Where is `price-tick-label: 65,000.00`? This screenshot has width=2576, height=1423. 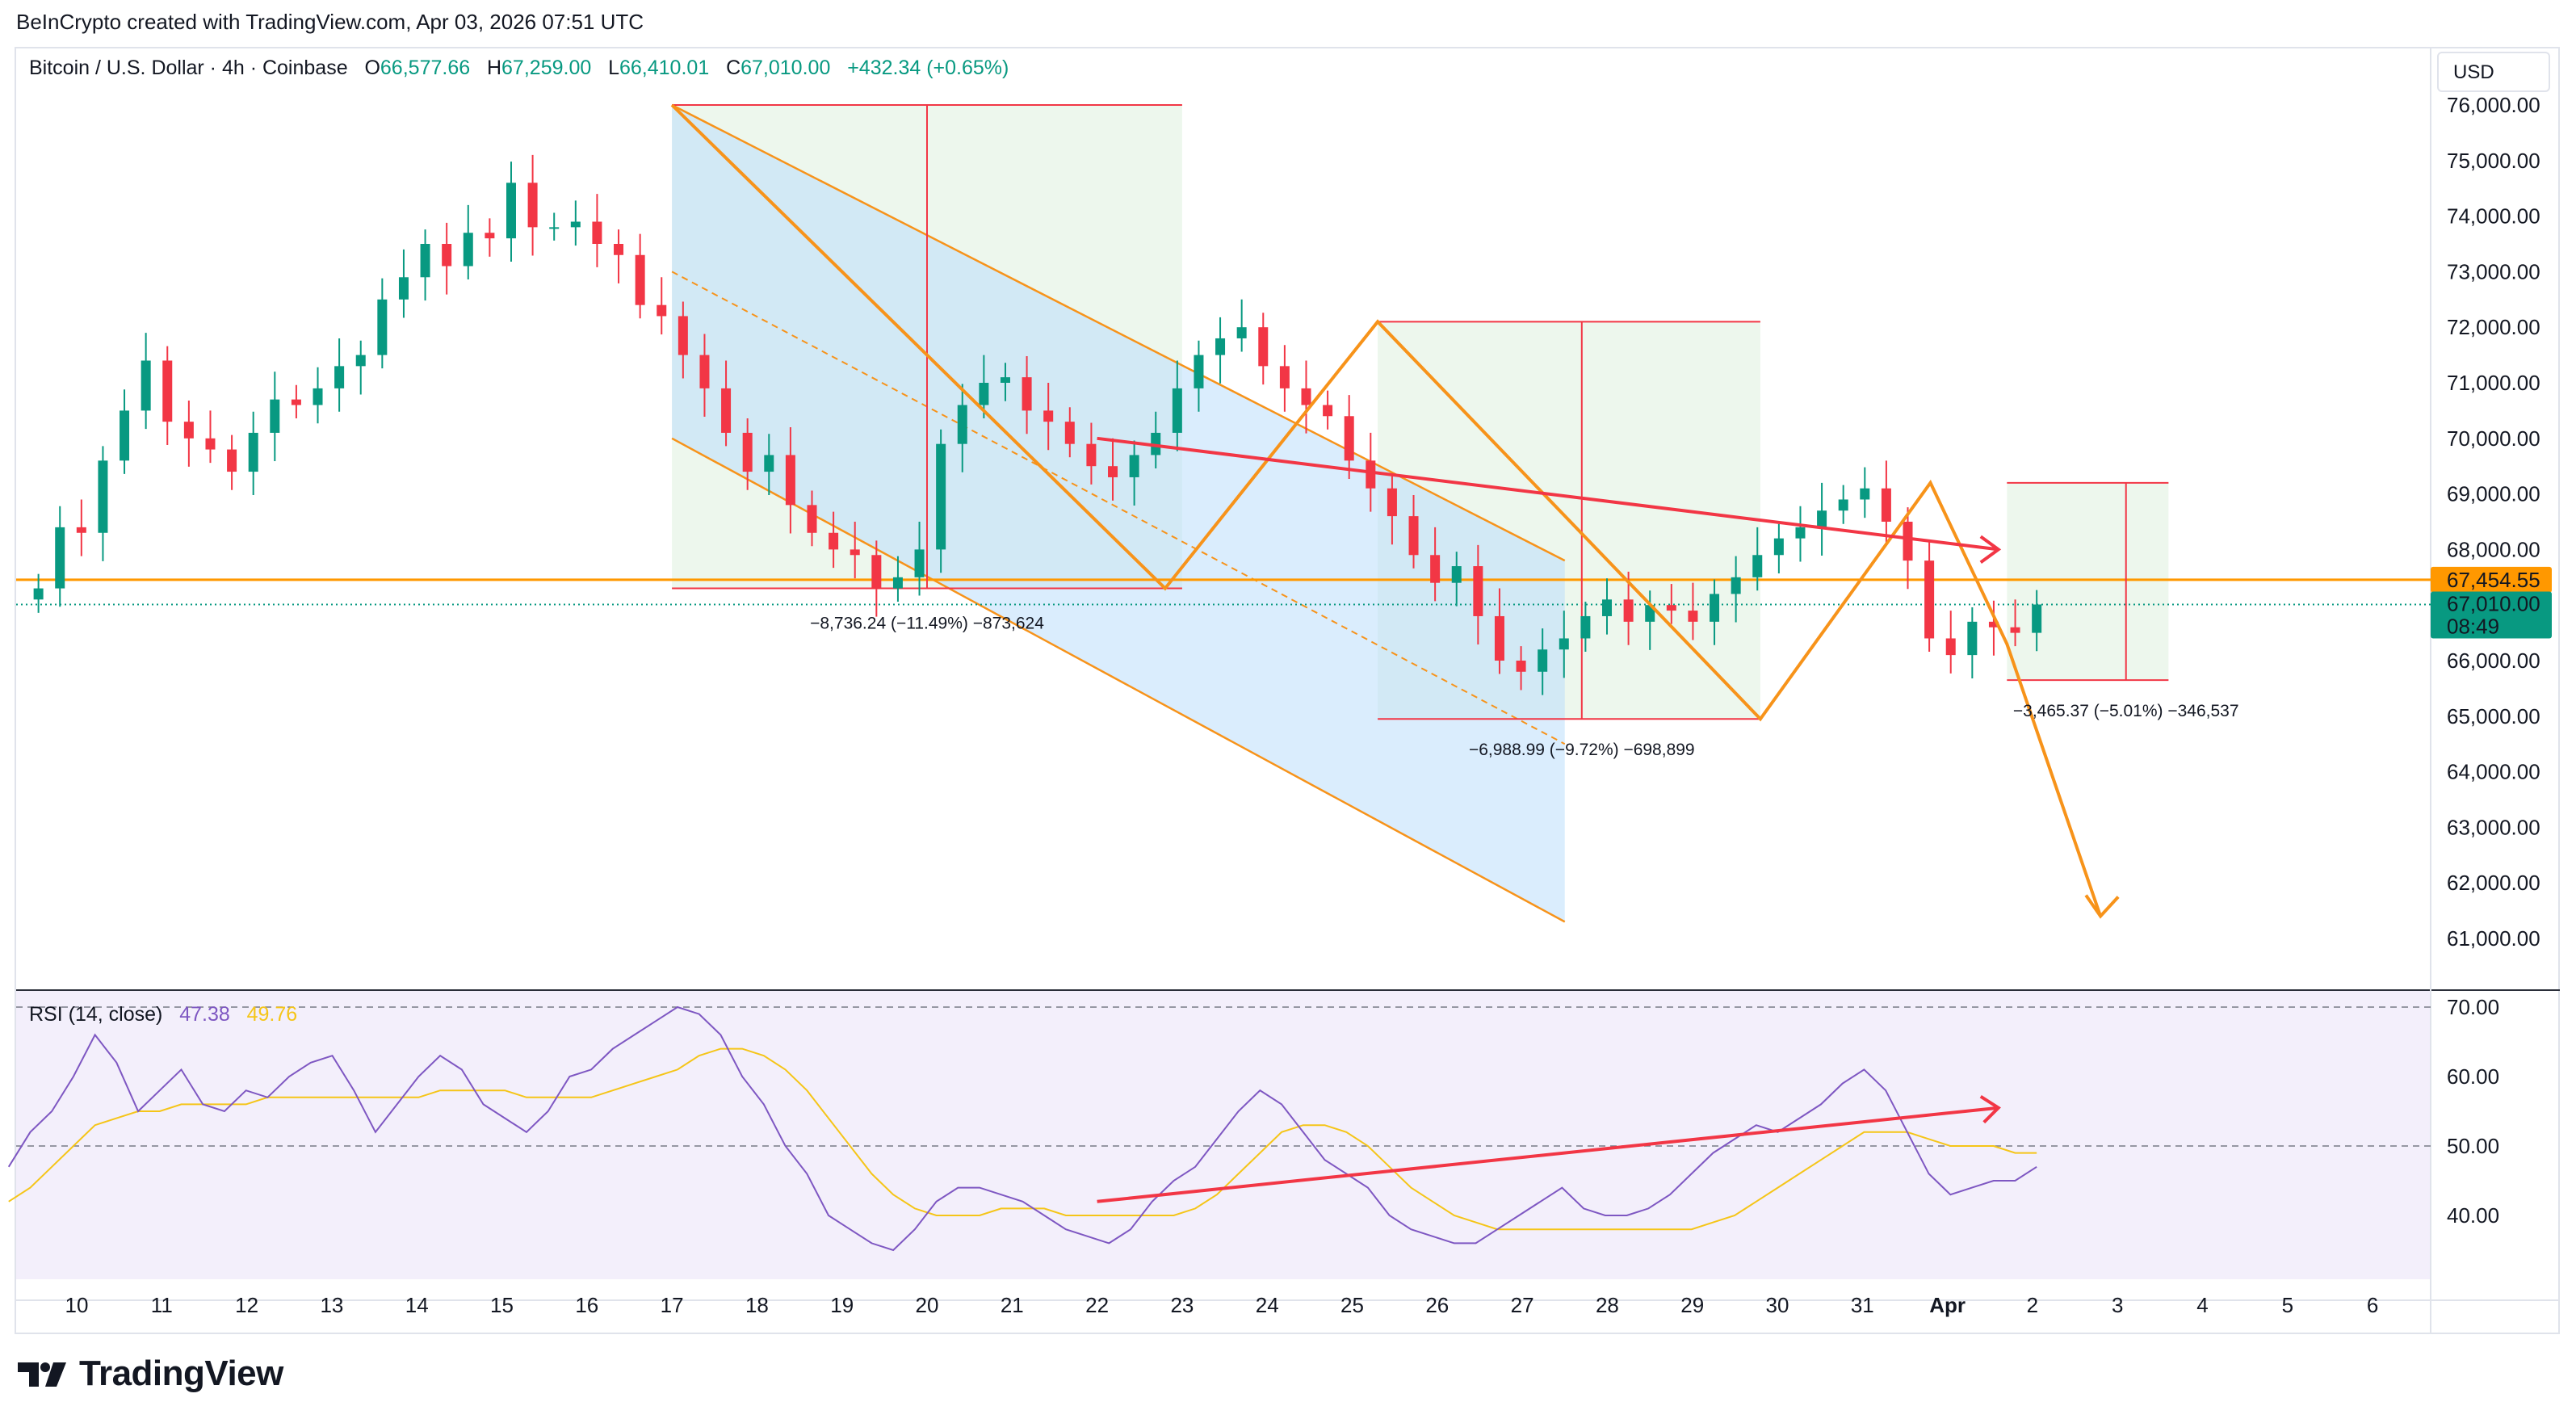 price-tick-label: 65,000.00 is located at coordinates (2493, 716).